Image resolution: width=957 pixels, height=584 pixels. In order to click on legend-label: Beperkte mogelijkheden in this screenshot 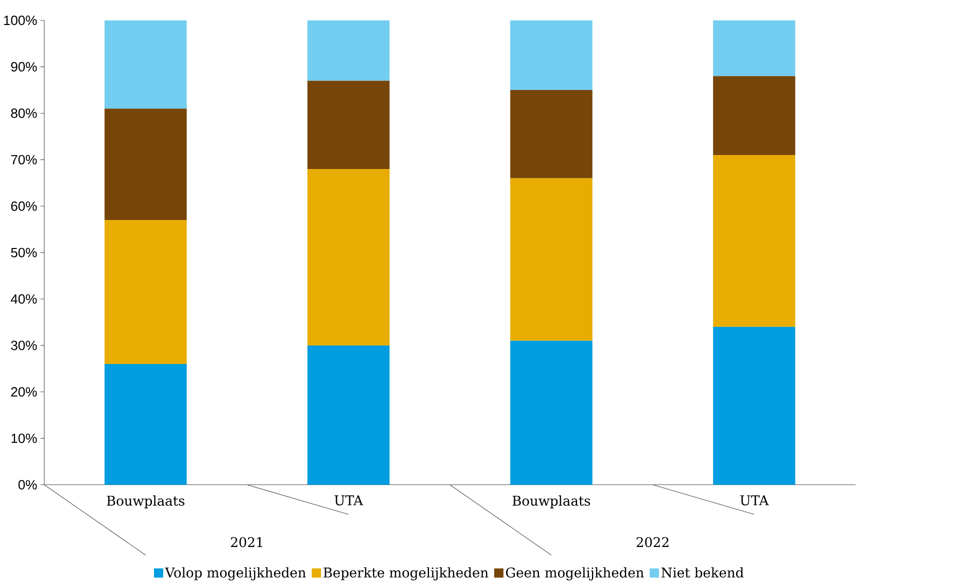, I will do `click(406, 573)`.